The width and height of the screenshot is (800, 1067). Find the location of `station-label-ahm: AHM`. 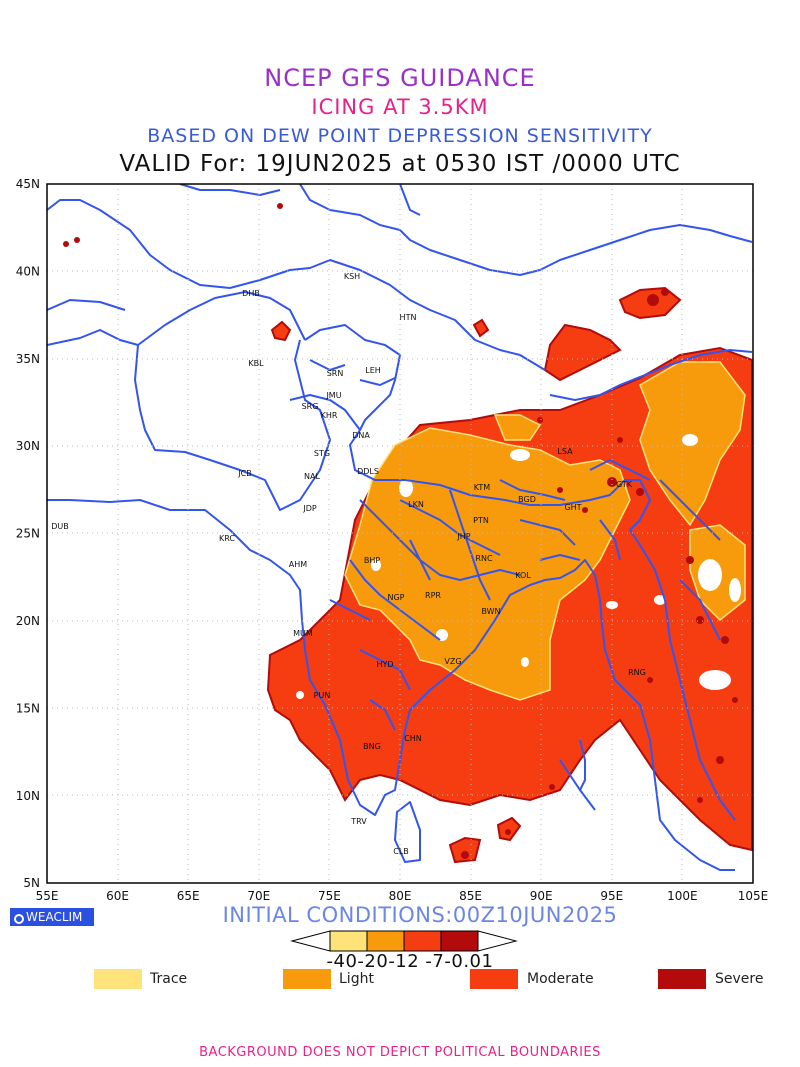

station-label-ahm: AHM is located at coordinates (298, 564).